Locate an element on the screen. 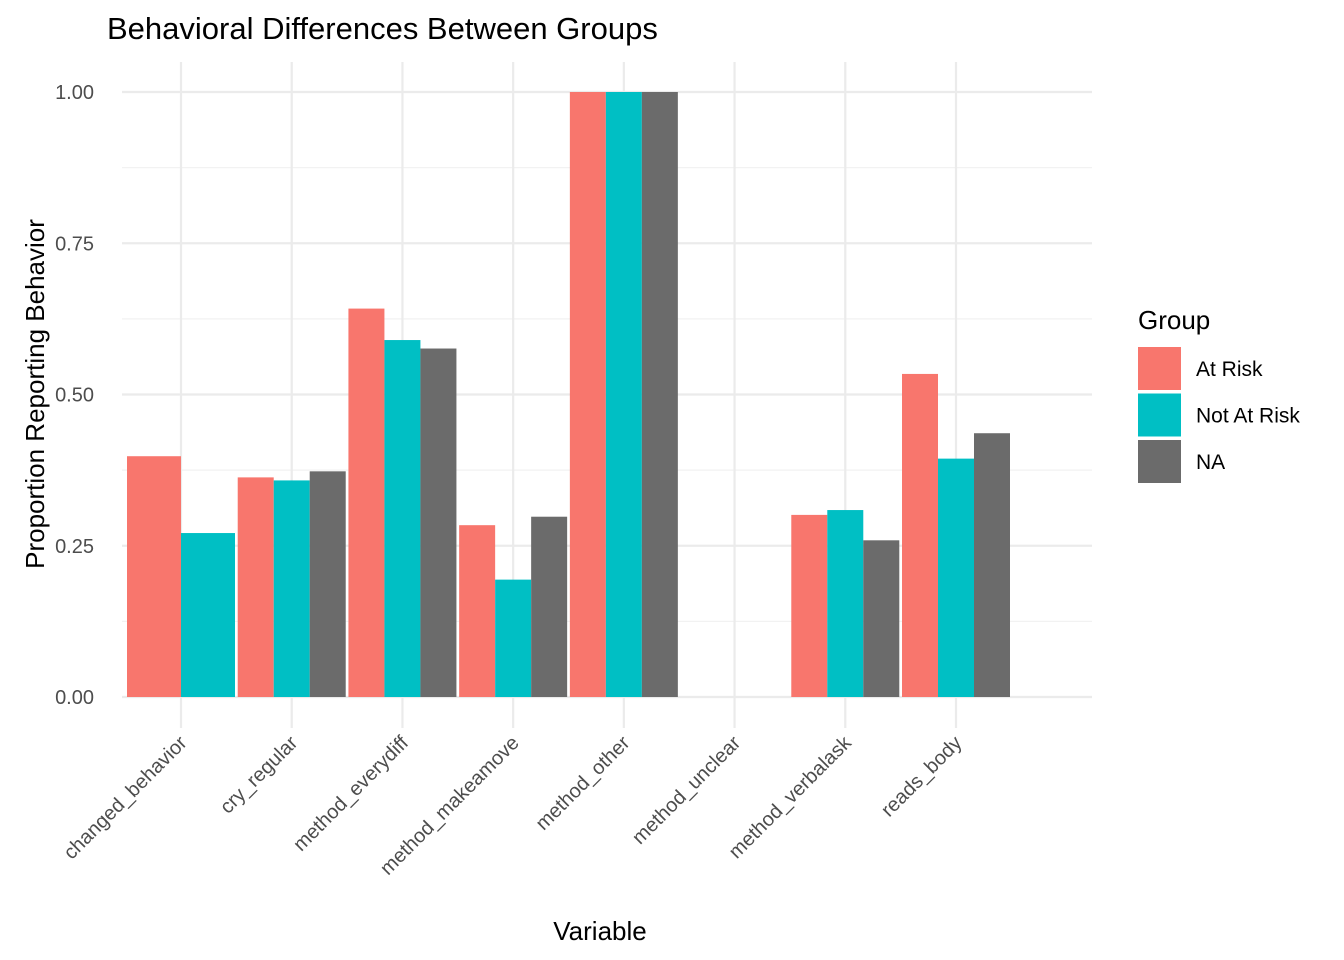 This screenshot has width=1344, height=960. bar-reads_body-na is located at coordinates (992, 565).